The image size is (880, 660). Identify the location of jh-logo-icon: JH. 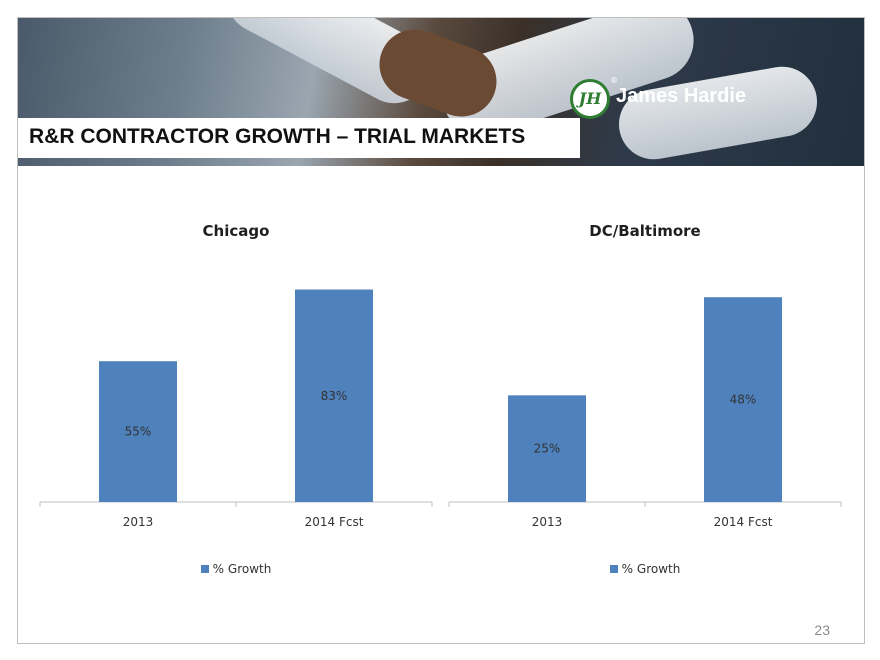
(590, 99).